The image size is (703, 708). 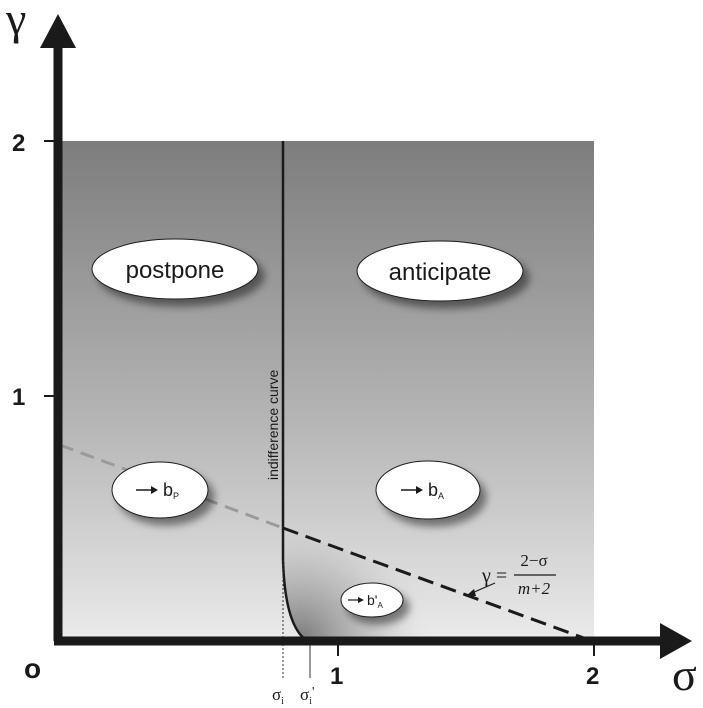 I want to click on postpone-bubble, so click(x=175, y=269).